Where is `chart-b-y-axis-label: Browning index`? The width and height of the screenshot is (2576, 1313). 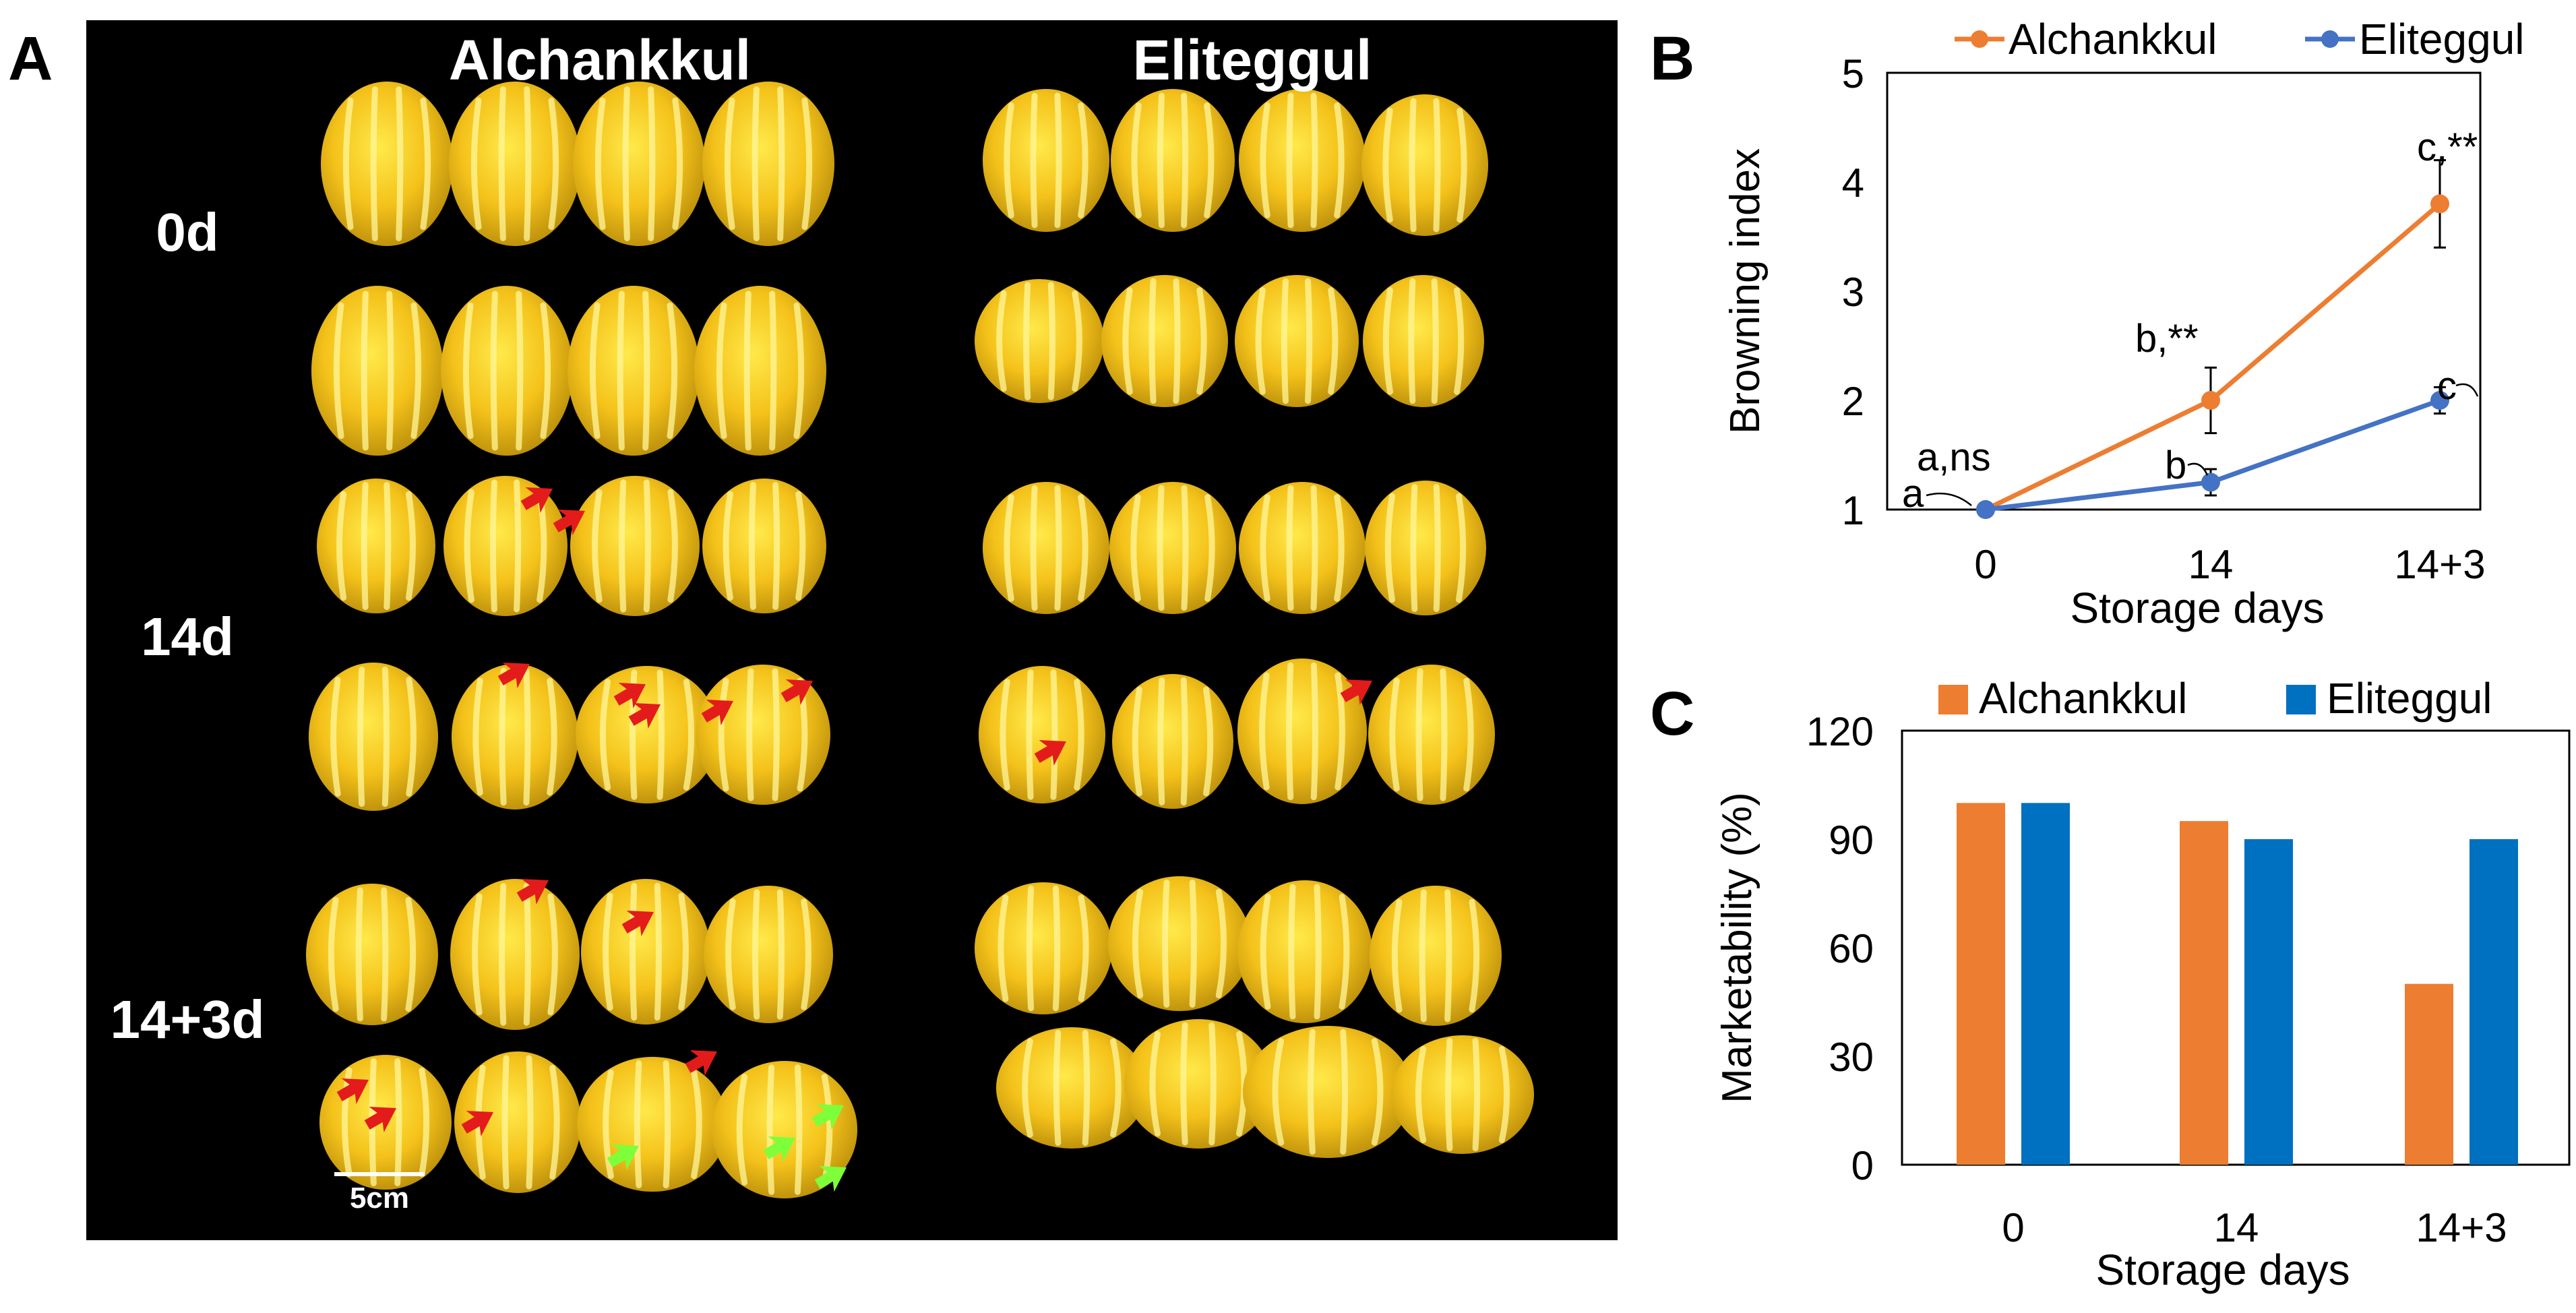 chart-b-y-axis-label: Browning index is located at coordinates (1746, 291).